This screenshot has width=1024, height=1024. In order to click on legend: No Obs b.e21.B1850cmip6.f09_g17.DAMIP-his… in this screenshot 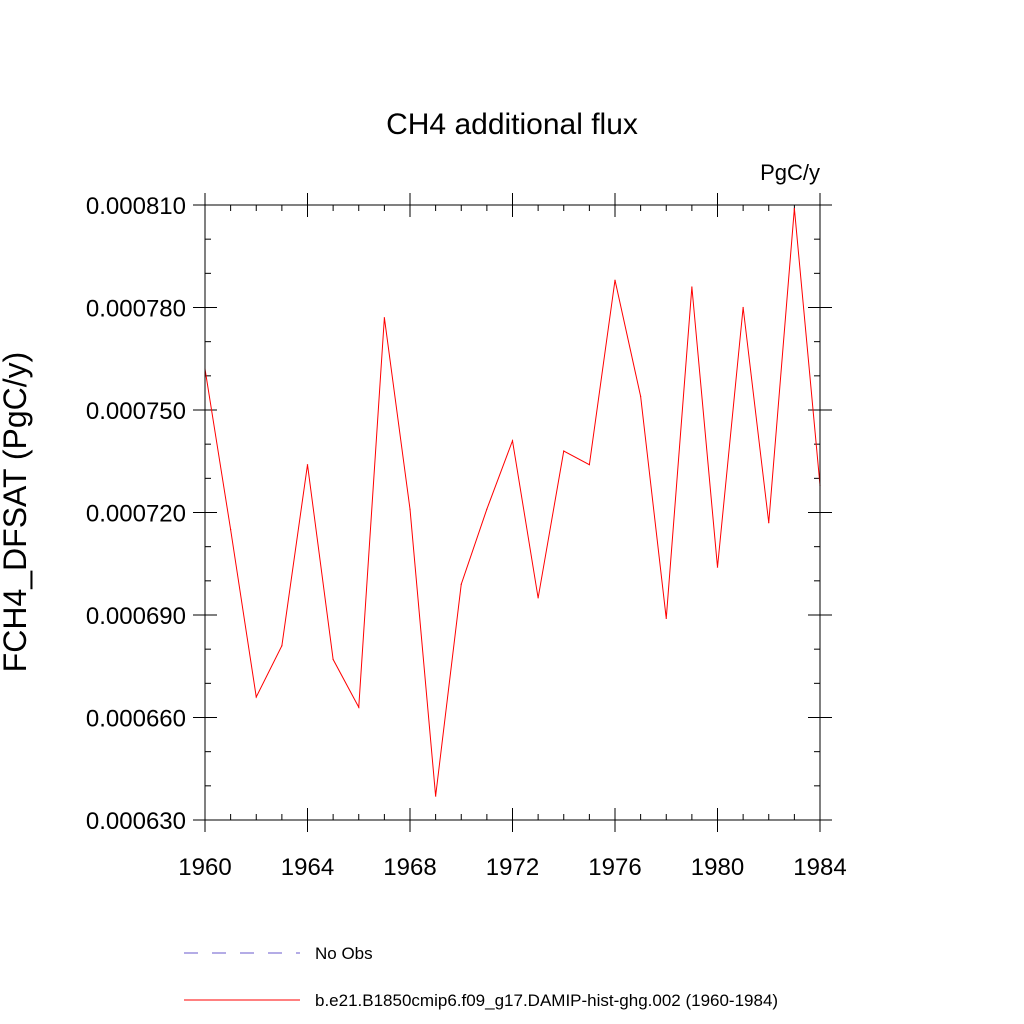, I will do `click(481, 977)`.